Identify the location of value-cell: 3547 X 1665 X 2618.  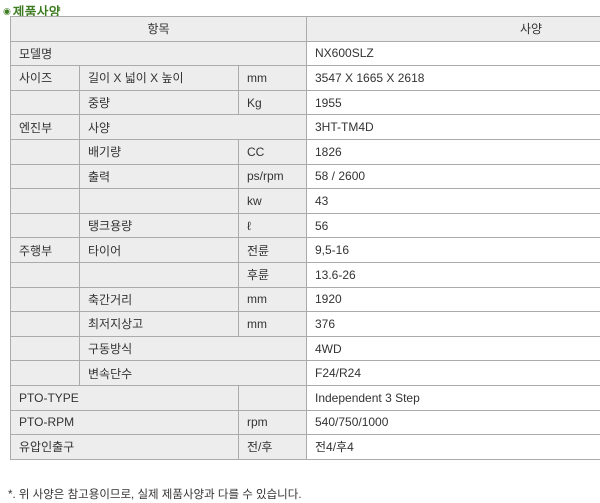
(453, 78).